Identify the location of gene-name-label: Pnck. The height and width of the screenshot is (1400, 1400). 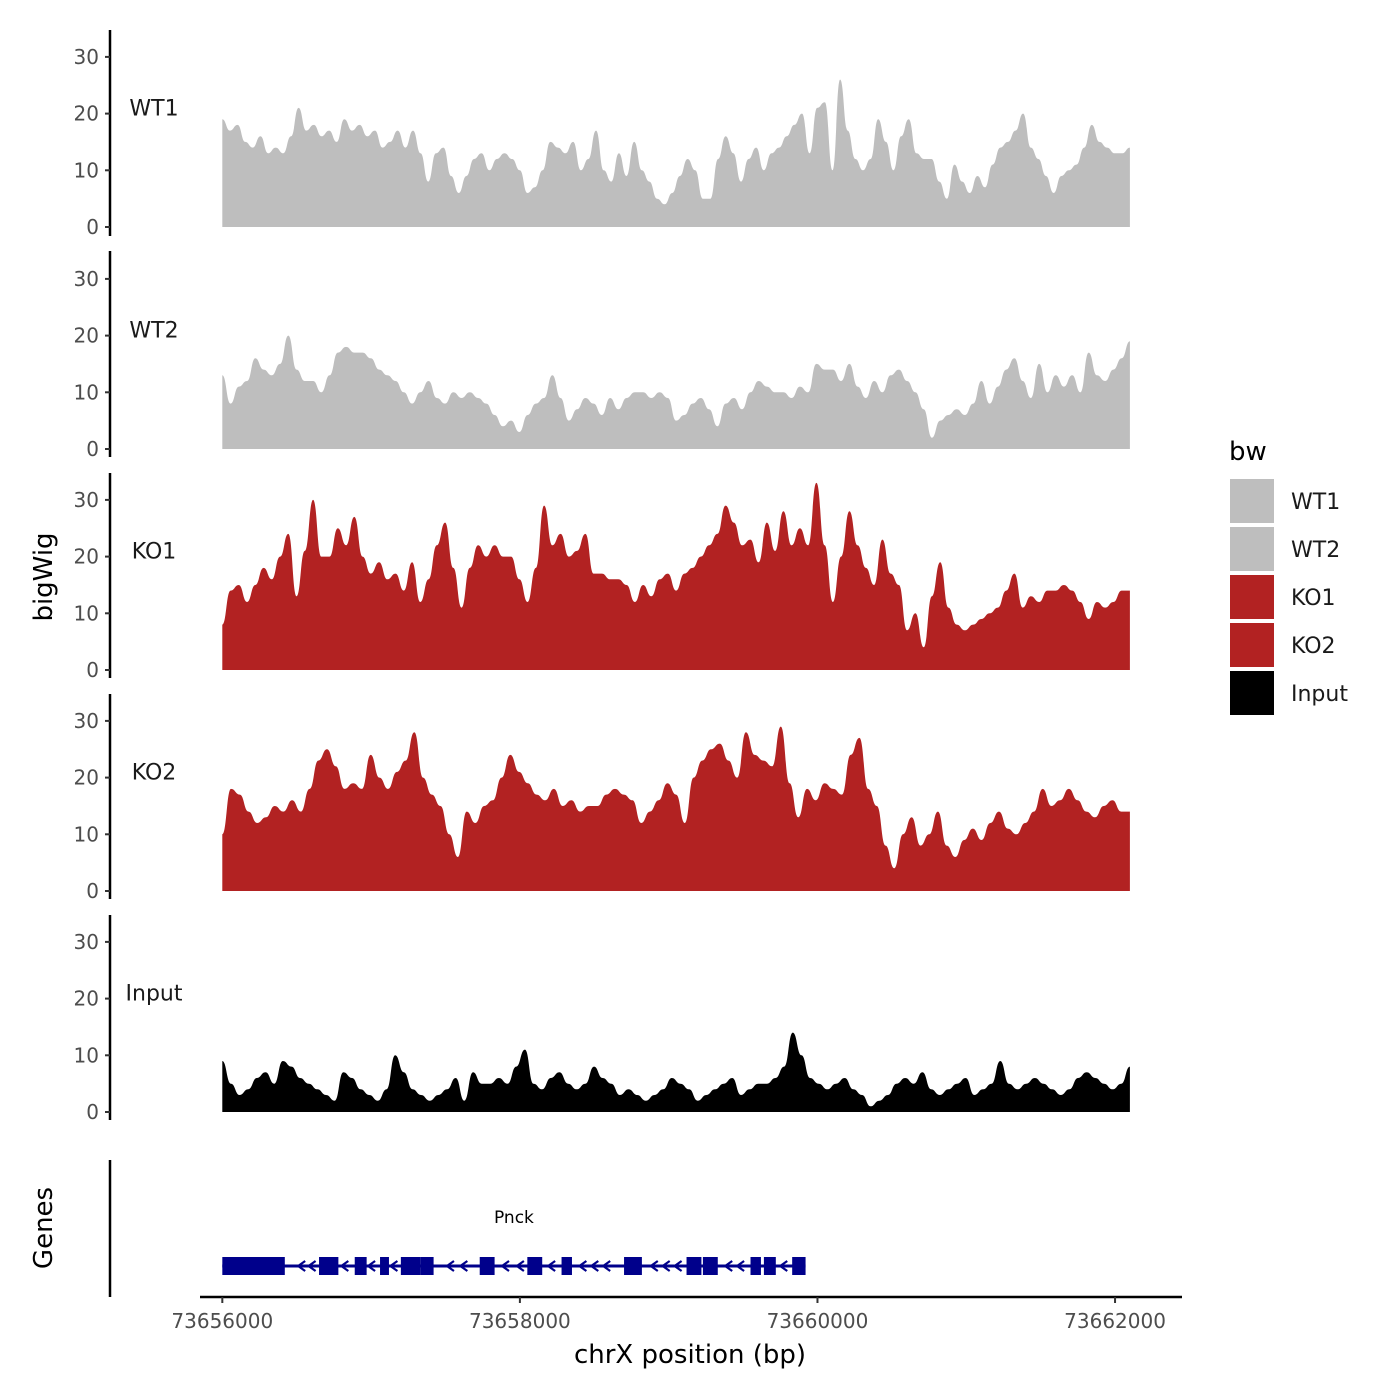
(514, 1218).